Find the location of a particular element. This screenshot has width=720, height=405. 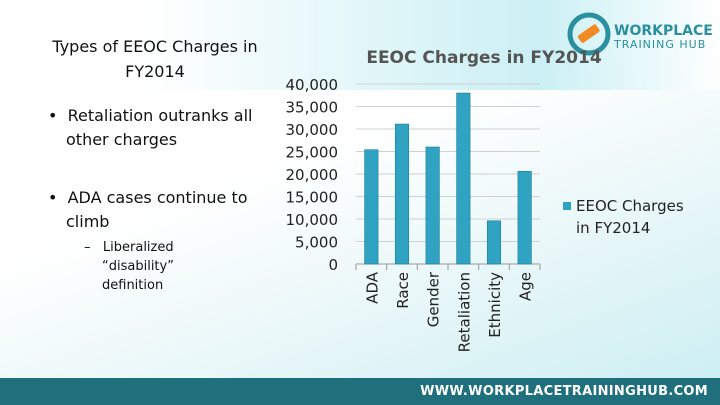

bullet: • ADA cases continue to climb is located at coordinates (148, 209).